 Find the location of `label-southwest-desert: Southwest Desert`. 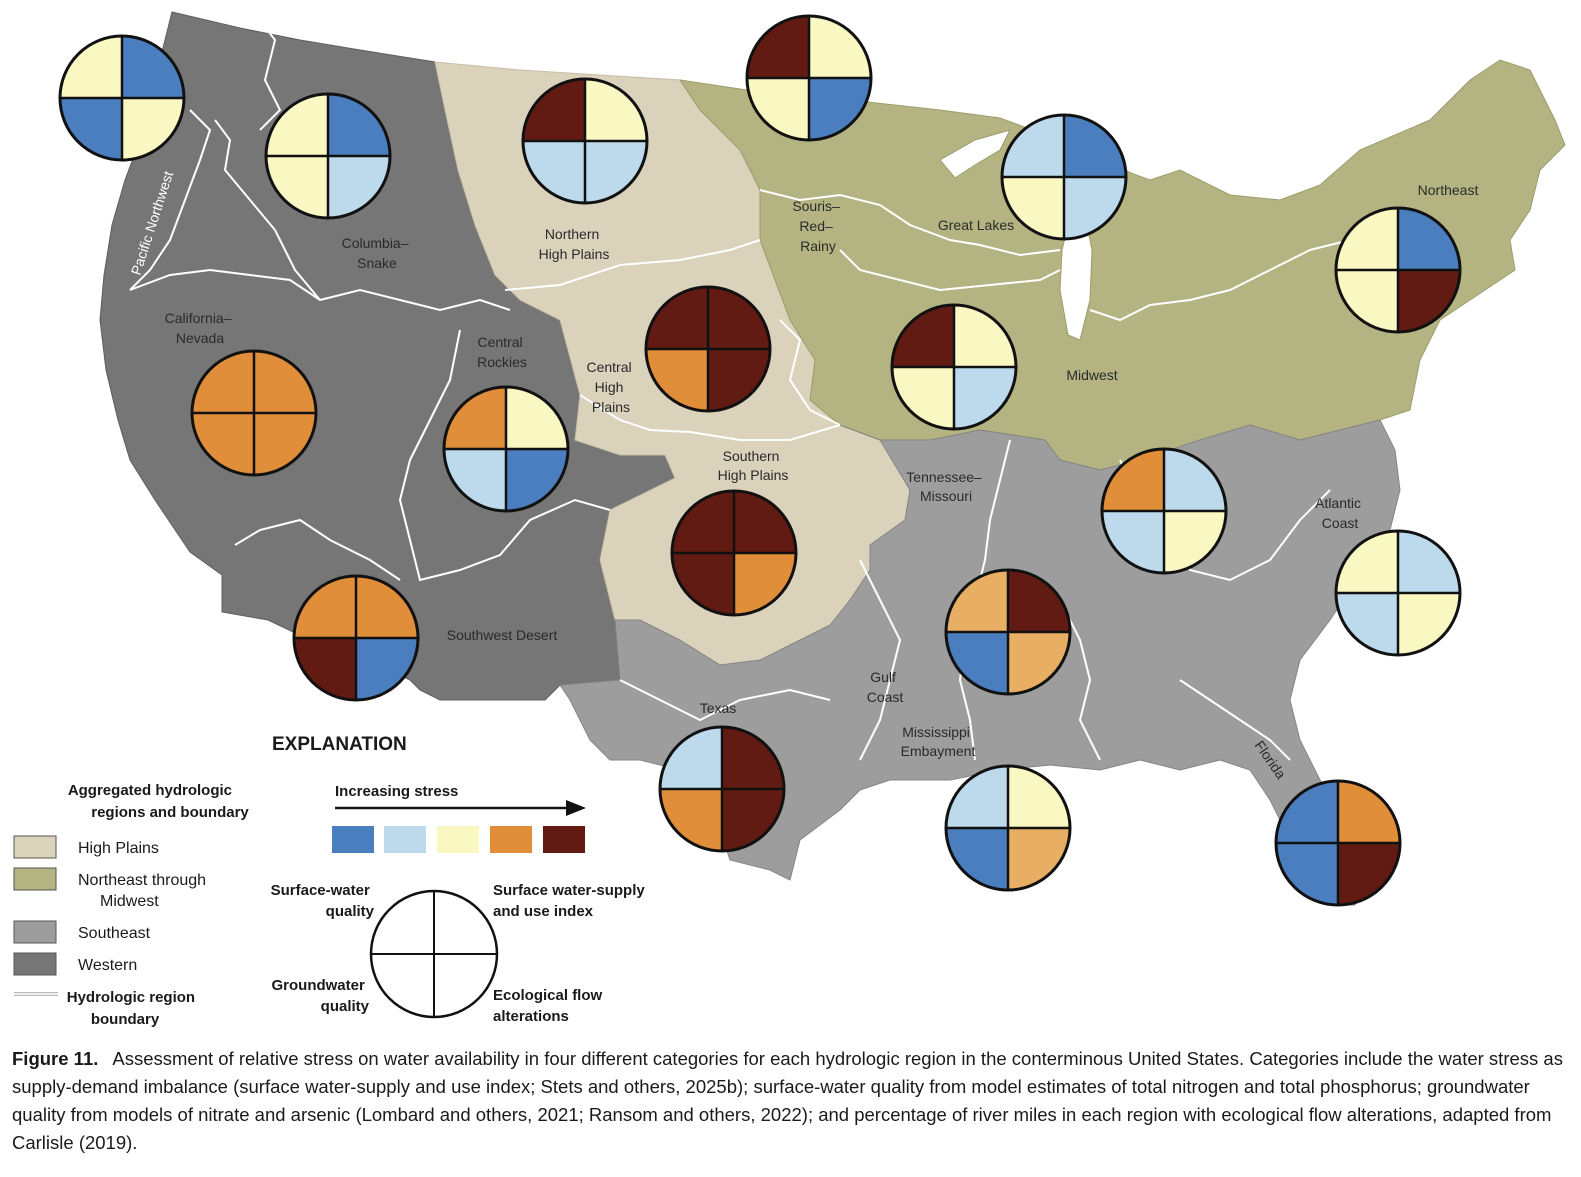

label-southwest-desert: Southwest Desert is located at coordinates (502, 635).